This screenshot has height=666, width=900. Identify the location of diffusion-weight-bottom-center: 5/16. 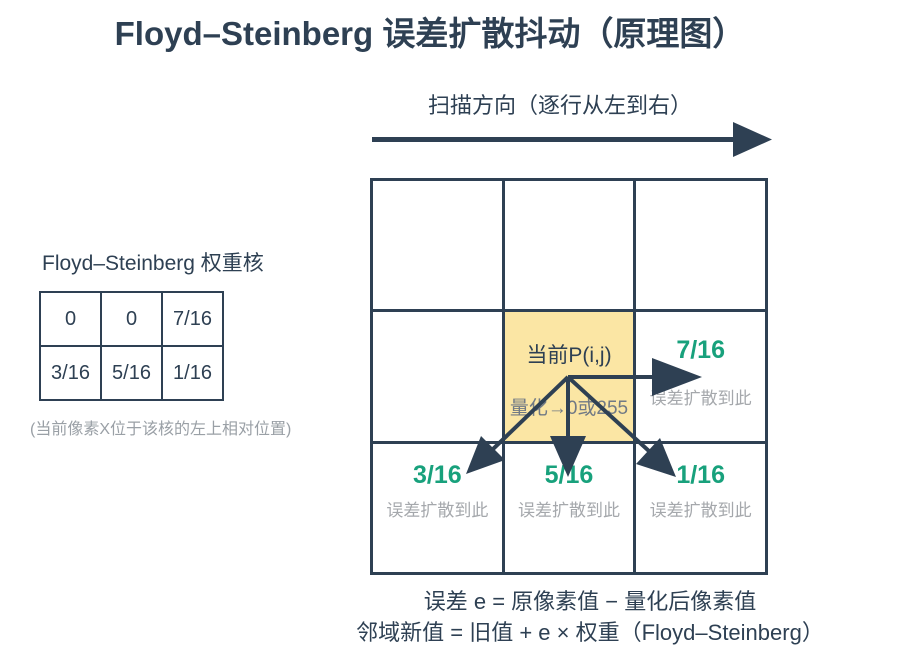
(569, 474).